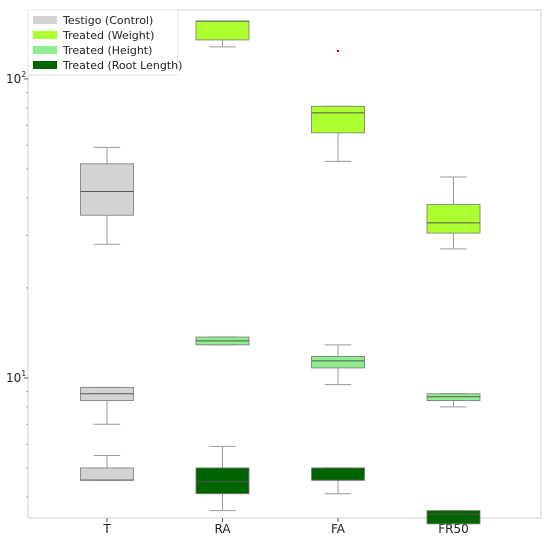 This screenshot has width=550, height=536. Describe the element at coordinates (338, 51) in the screenshot. I see `outlier-point` at that location.